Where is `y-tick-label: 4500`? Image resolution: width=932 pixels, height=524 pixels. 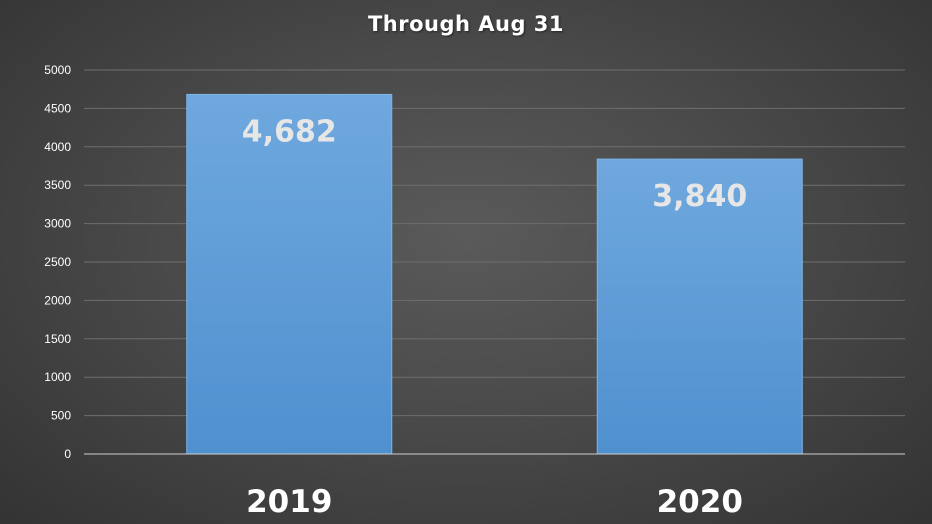
y-tick-label: 4500 is located at coordinates (57, 108).